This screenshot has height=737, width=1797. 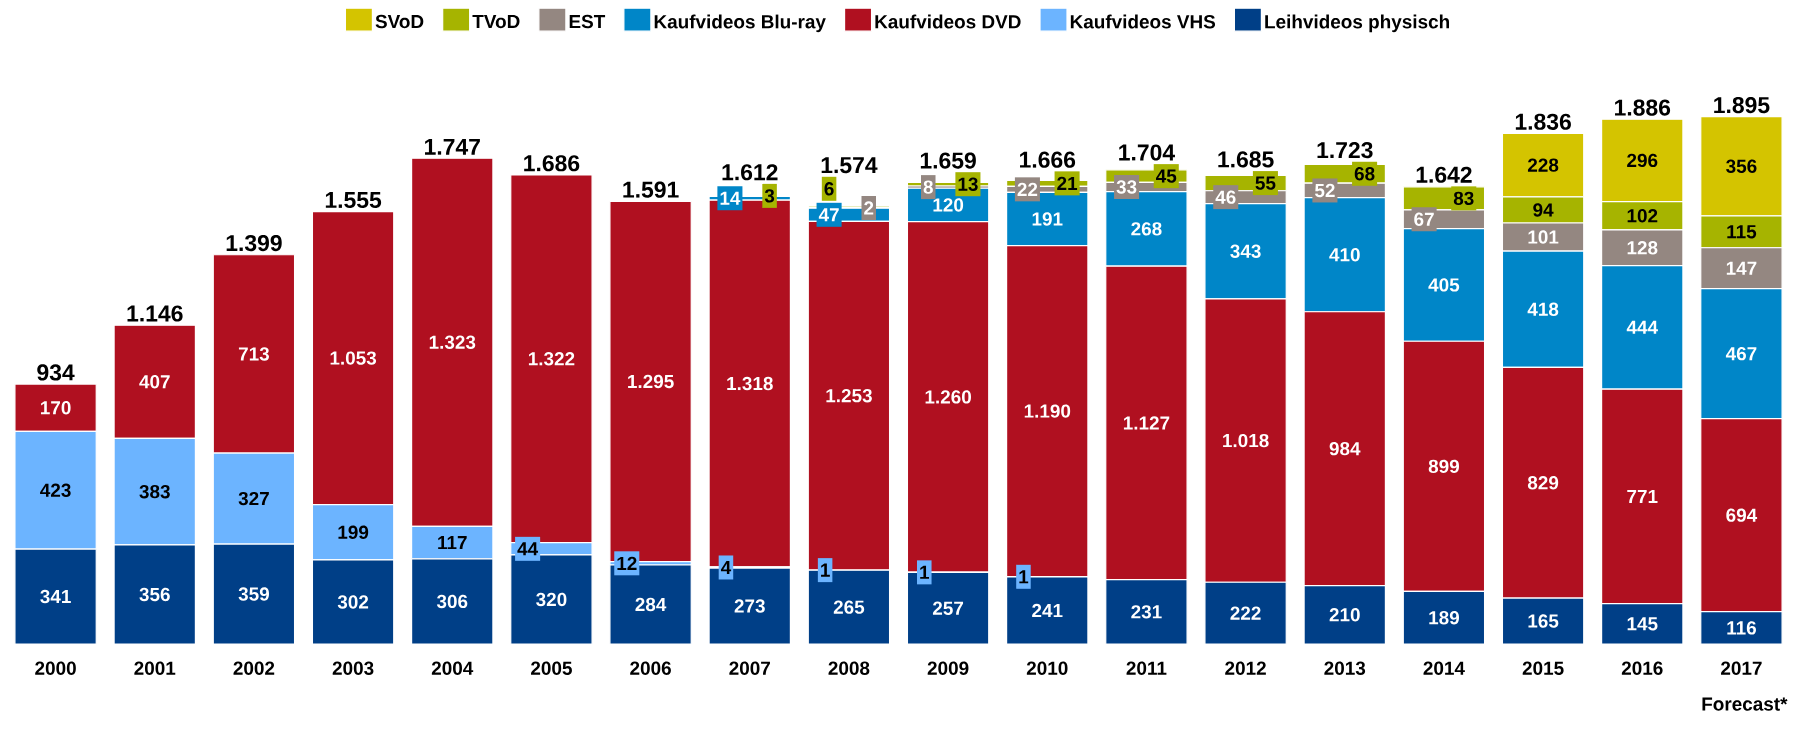 I want to click on x-tick-label: 2017, so click(x=1741, y=668).